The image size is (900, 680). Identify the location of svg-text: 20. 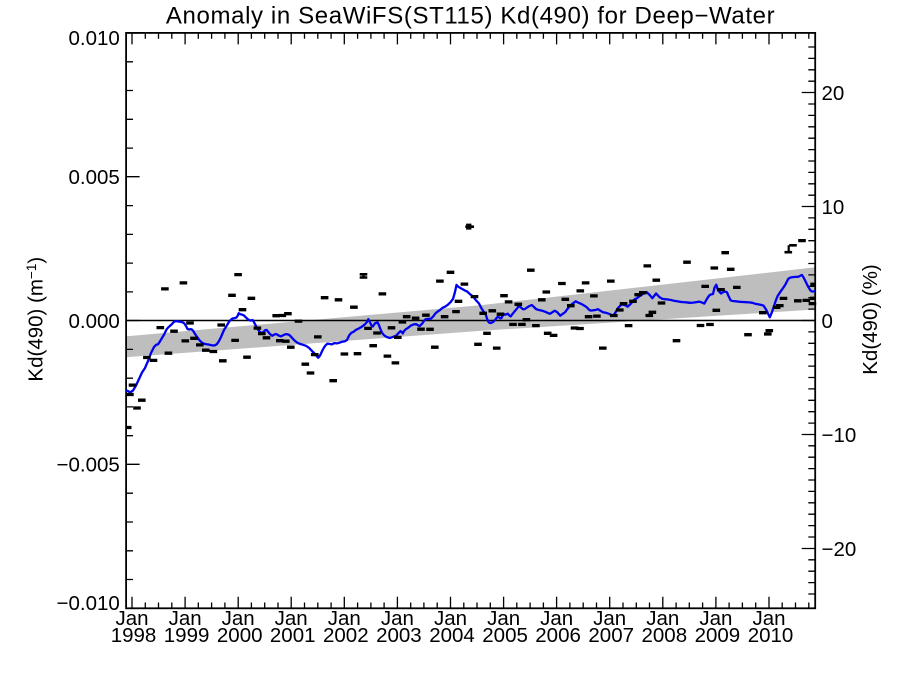
(833, 93).